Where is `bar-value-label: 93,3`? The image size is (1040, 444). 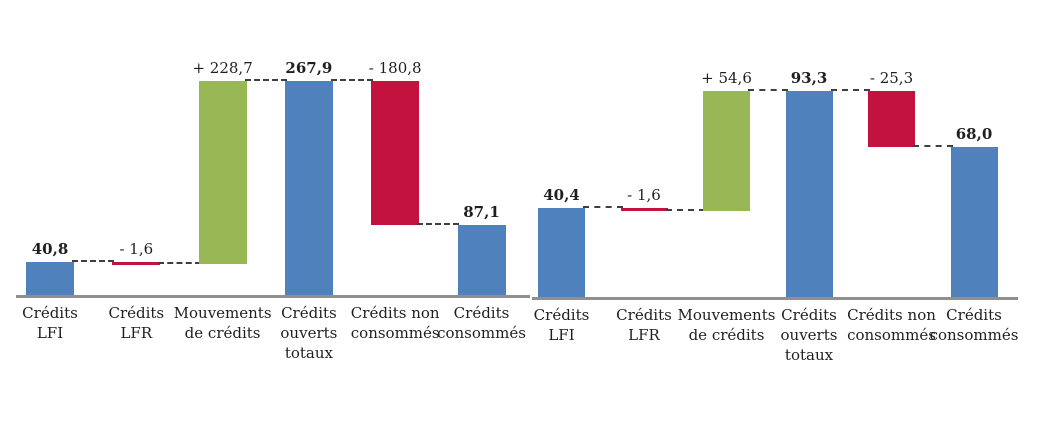
bar-value-label: 93,3 is located at coordinates (809, 78).